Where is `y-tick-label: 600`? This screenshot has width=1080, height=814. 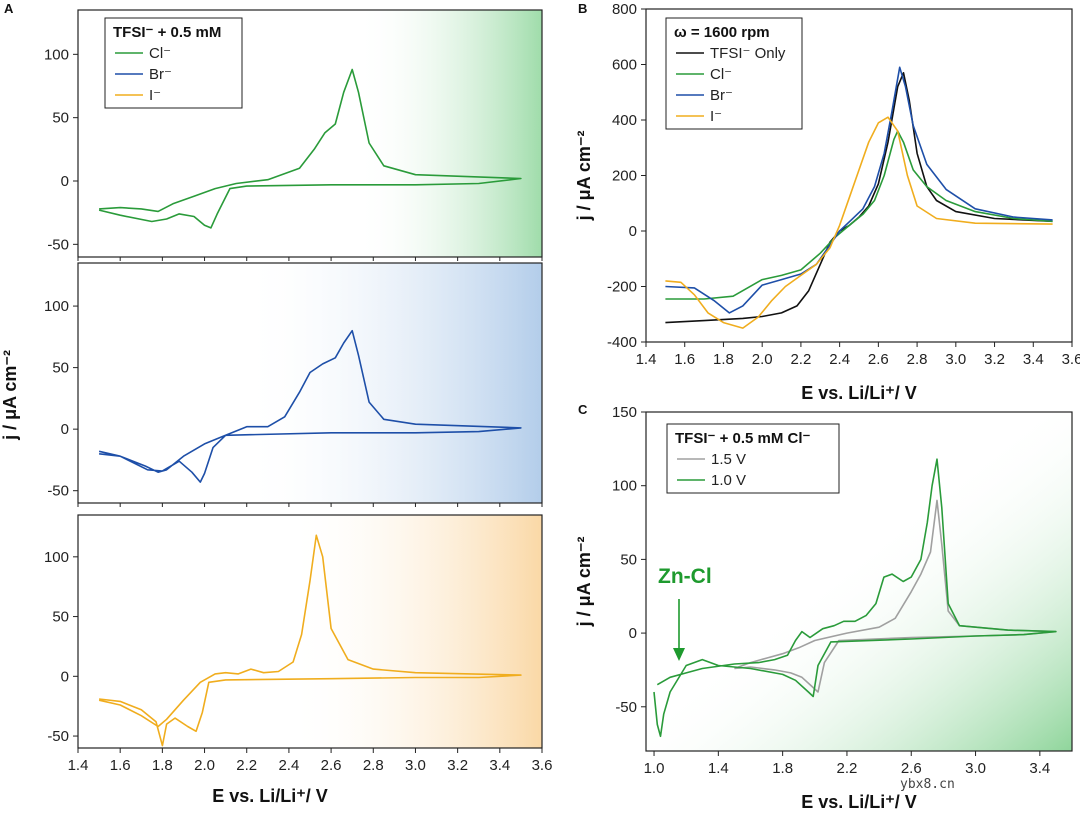
y-tick-label: 600 is located at coordinates (624, 65).